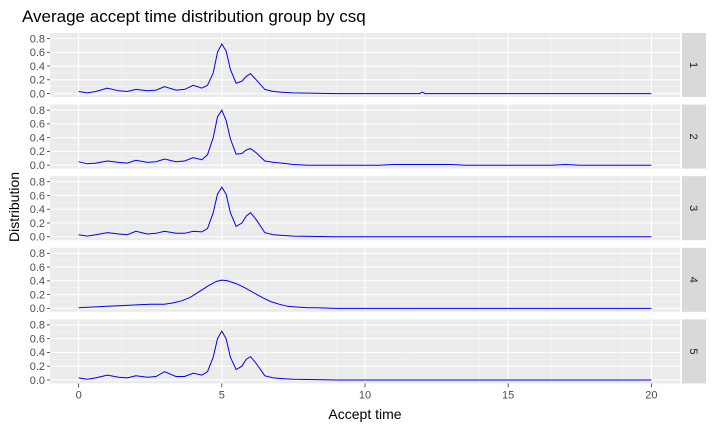 Image resolution: width=714 pixels, height=430 pixels. What do you see at coordinates (651, 395) in the screenshot?
I see `x-tick-label: 20` at bounding box center [651, 395].